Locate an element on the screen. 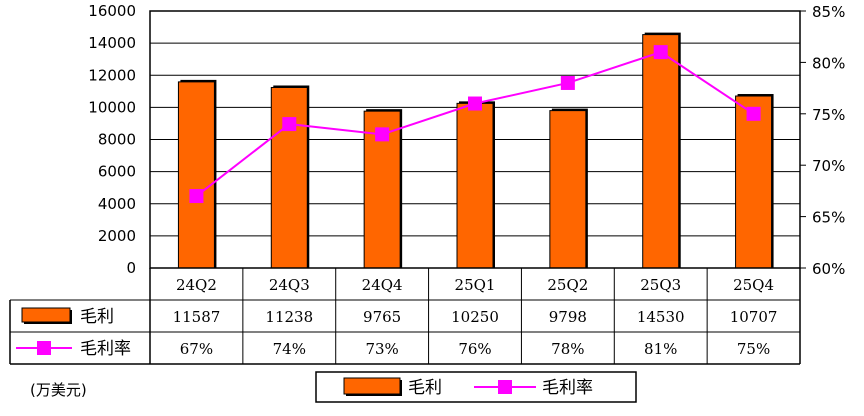  y-left-tick-label: 4000 is located at coordinates (117, 204).